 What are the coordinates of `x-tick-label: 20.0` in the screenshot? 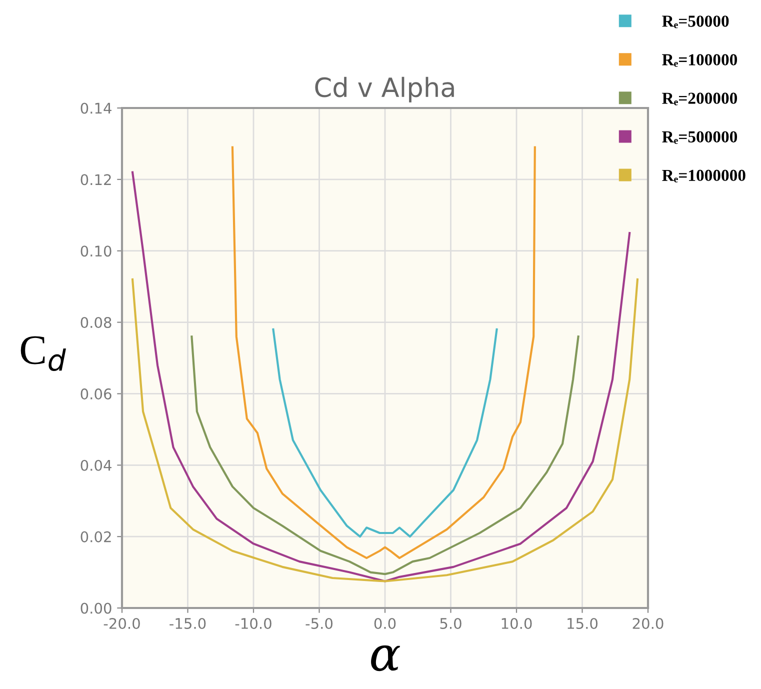 It's located at (648, 624).